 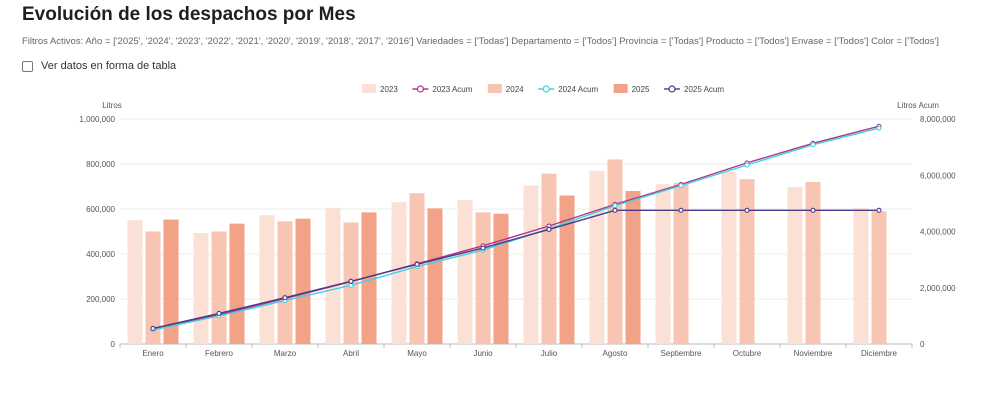 I want to click on y-tick-label: 800,000, so click(x=100, y=164).